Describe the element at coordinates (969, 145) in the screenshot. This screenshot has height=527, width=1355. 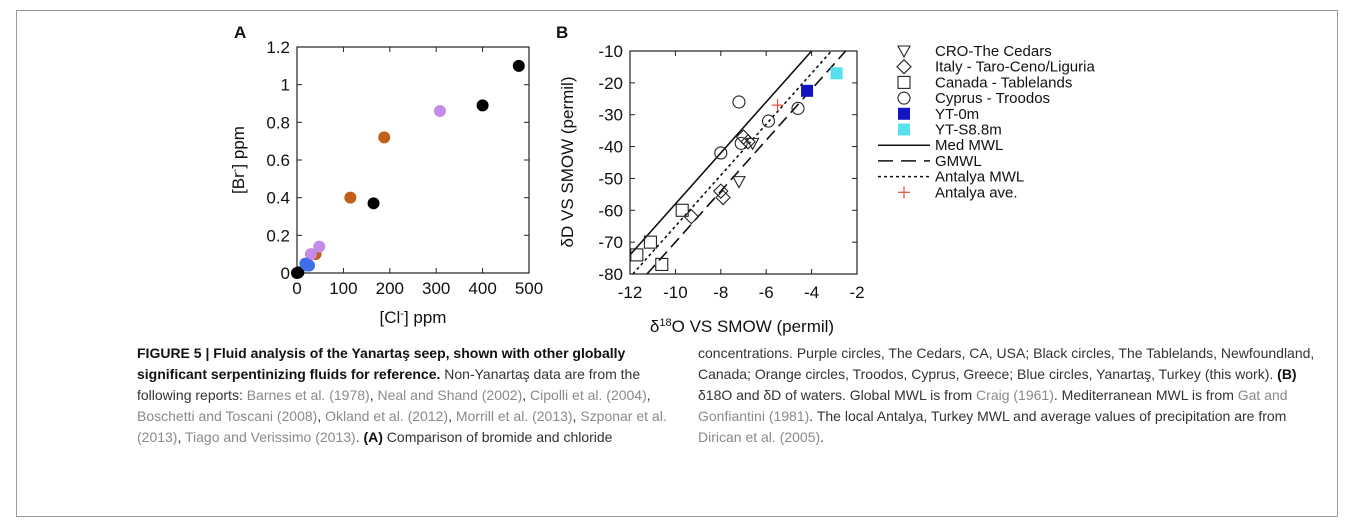
I see `legend-label: Med MWL` at that location.